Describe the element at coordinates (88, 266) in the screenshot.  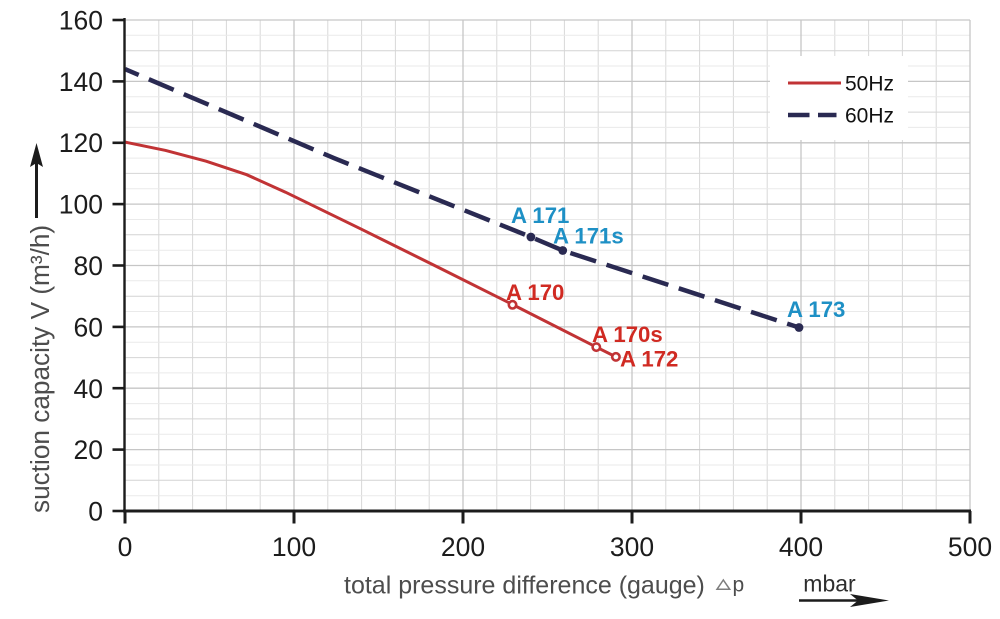
I see `svg-text: 80` at that location.